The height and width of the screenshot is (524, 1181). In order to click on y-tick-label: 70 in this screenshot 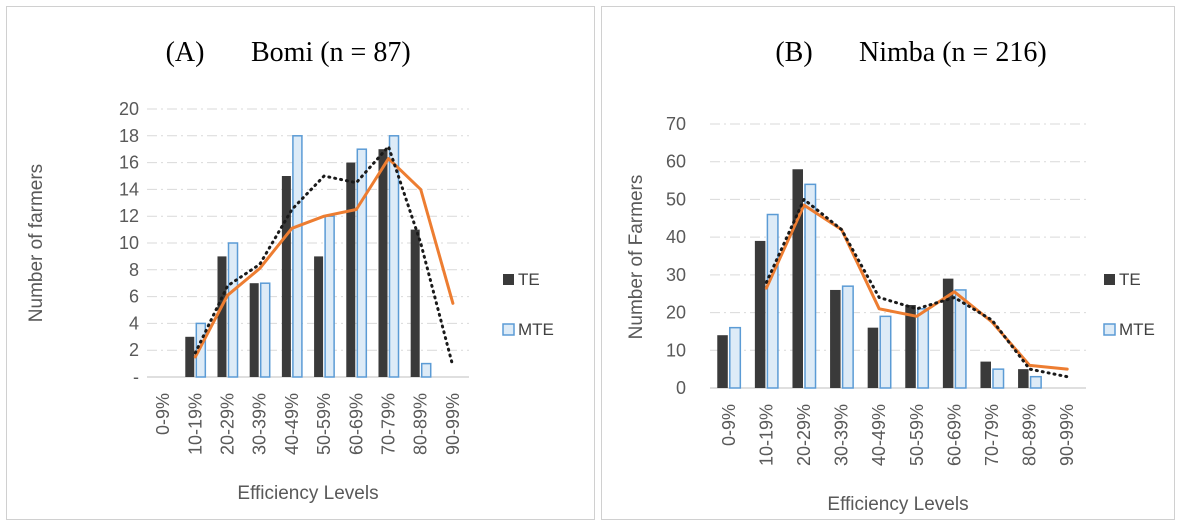, I will do `click(676, 124)`.